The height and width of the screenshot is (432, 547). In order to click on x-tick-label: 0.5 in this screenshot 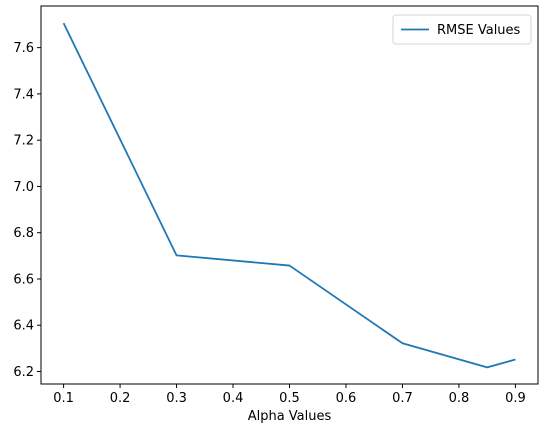, I will do `click(289, 398)`.